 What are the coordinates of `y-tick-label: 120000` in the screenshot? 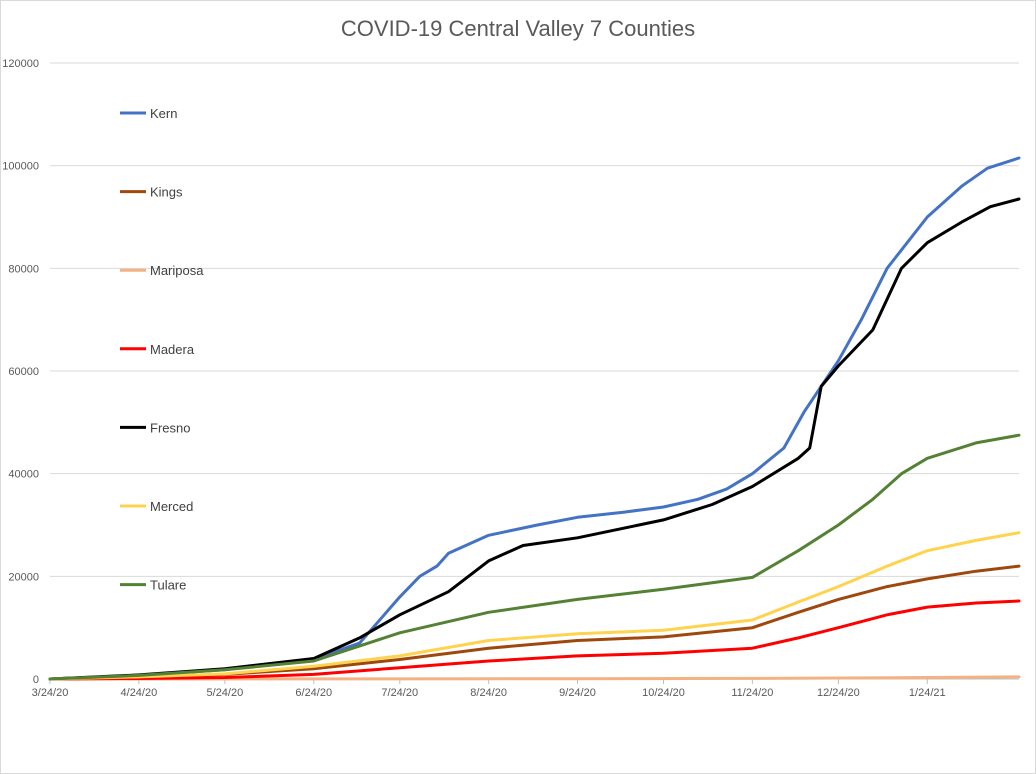 It's located at (20, 64).